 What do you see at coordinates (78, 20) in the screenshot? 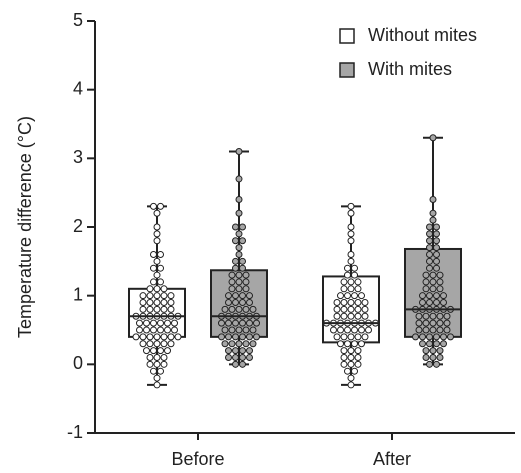
I see `y-tick-label: 5` at bounding box center [78, 20].